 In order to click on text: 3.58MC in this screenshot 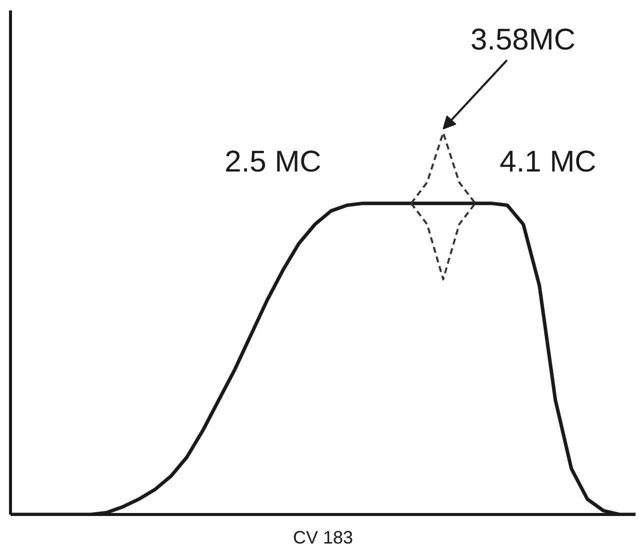, I will do `click(523, 39)`.